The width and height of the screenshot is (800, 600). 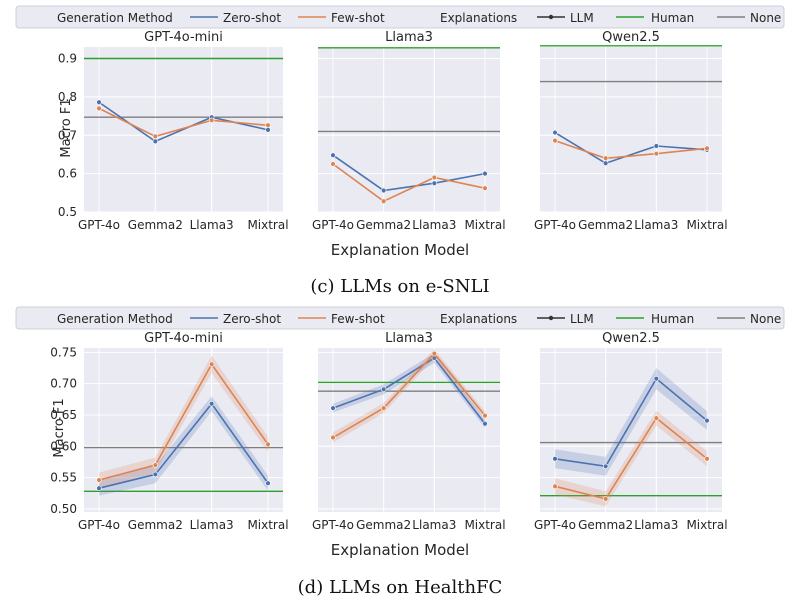 I want to click on legend-llm-marker, so click(x=551, y=17).